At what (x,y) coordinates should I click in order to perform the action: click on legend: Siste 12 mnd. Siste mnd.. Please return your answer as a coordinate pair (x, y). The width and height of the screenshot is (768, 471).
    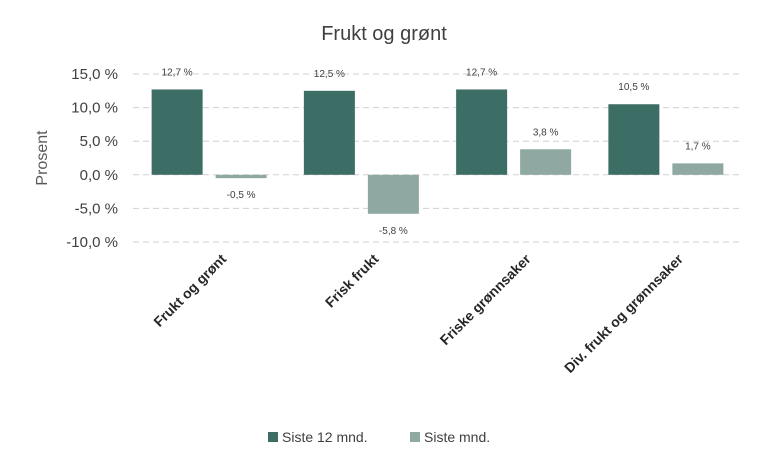
    Looking at the image, I should click on (379, 437).